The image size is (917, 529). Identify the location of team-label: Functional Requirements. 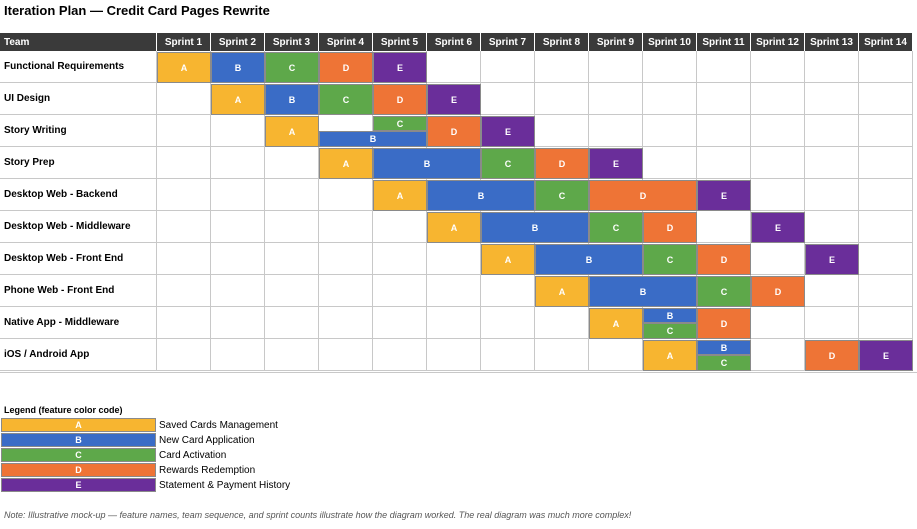
(78, 67).